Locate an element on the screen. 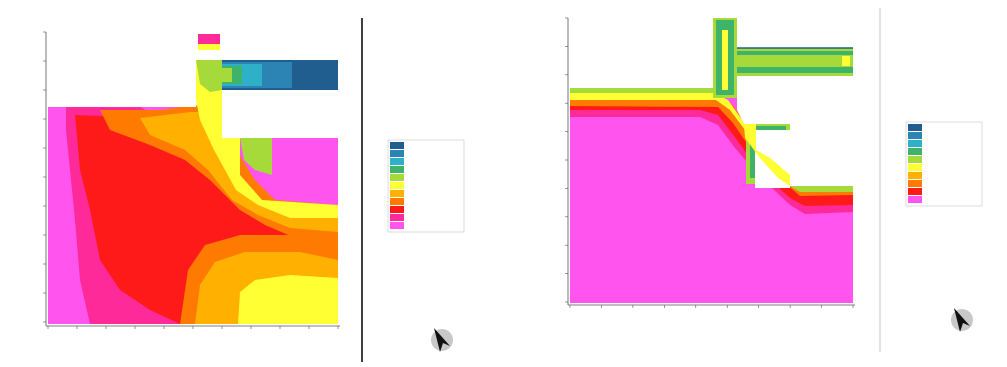 The height and width of the screenshot is (367, 1007). left-region-green-top is located at coordinates (209, 76).